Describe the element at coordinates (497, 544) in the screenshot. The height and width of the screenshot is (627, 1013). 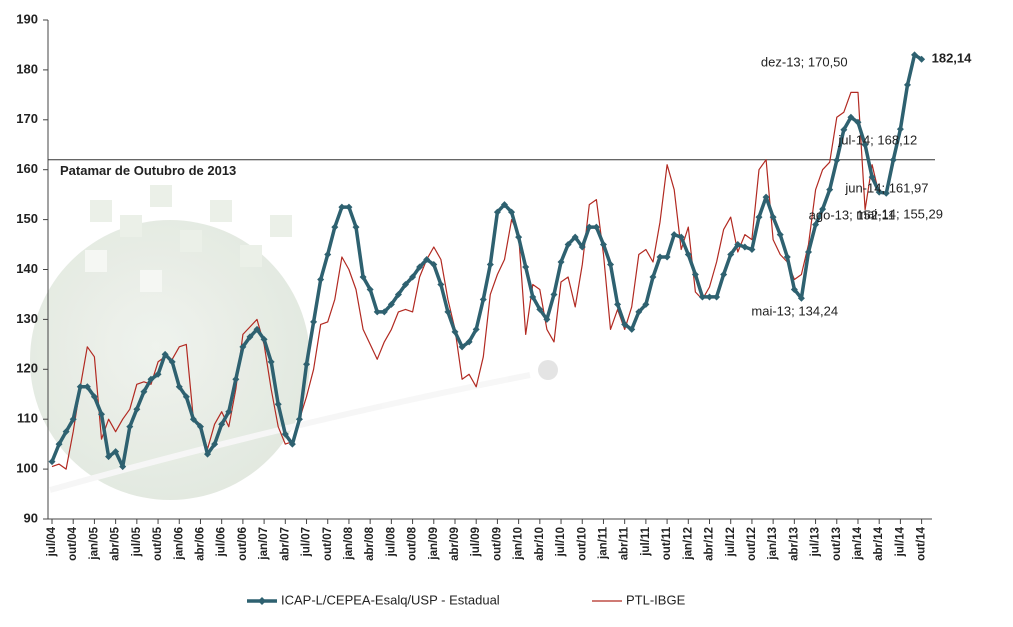
I see `x-tick-label: out/09` at that location.